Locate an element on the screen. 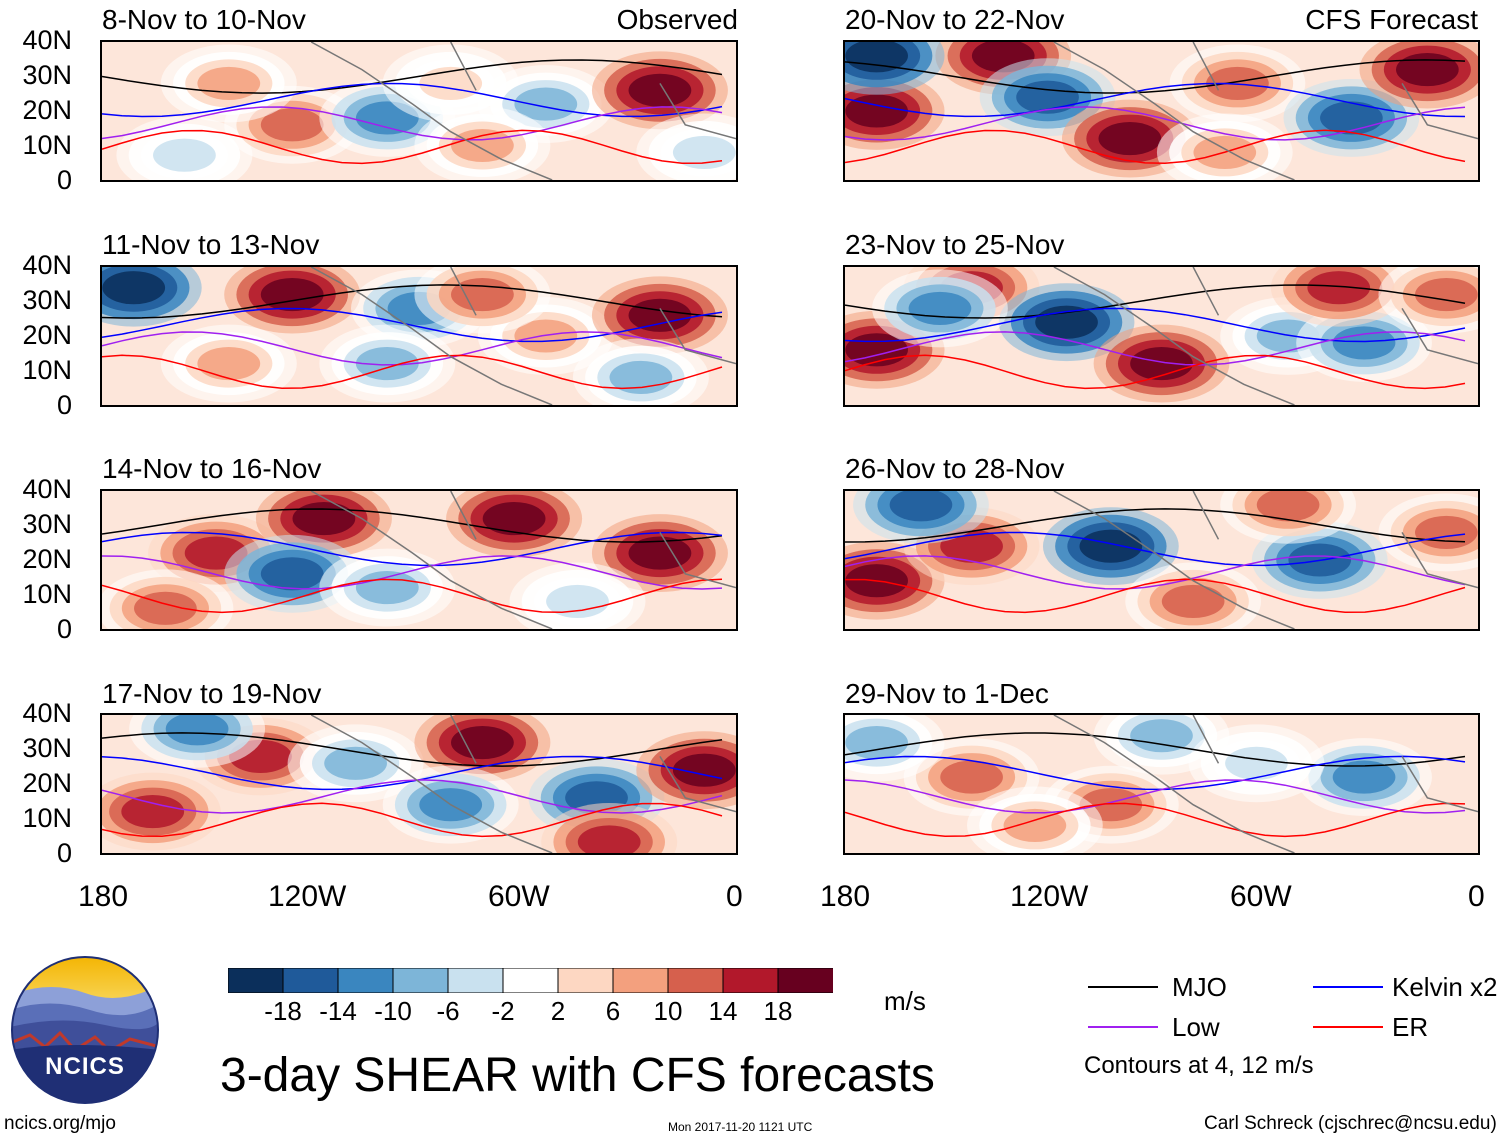 The height and width of the screenshot is (1141, 1510). legend-er-label: ER is located at coordinates (1410, 1027).